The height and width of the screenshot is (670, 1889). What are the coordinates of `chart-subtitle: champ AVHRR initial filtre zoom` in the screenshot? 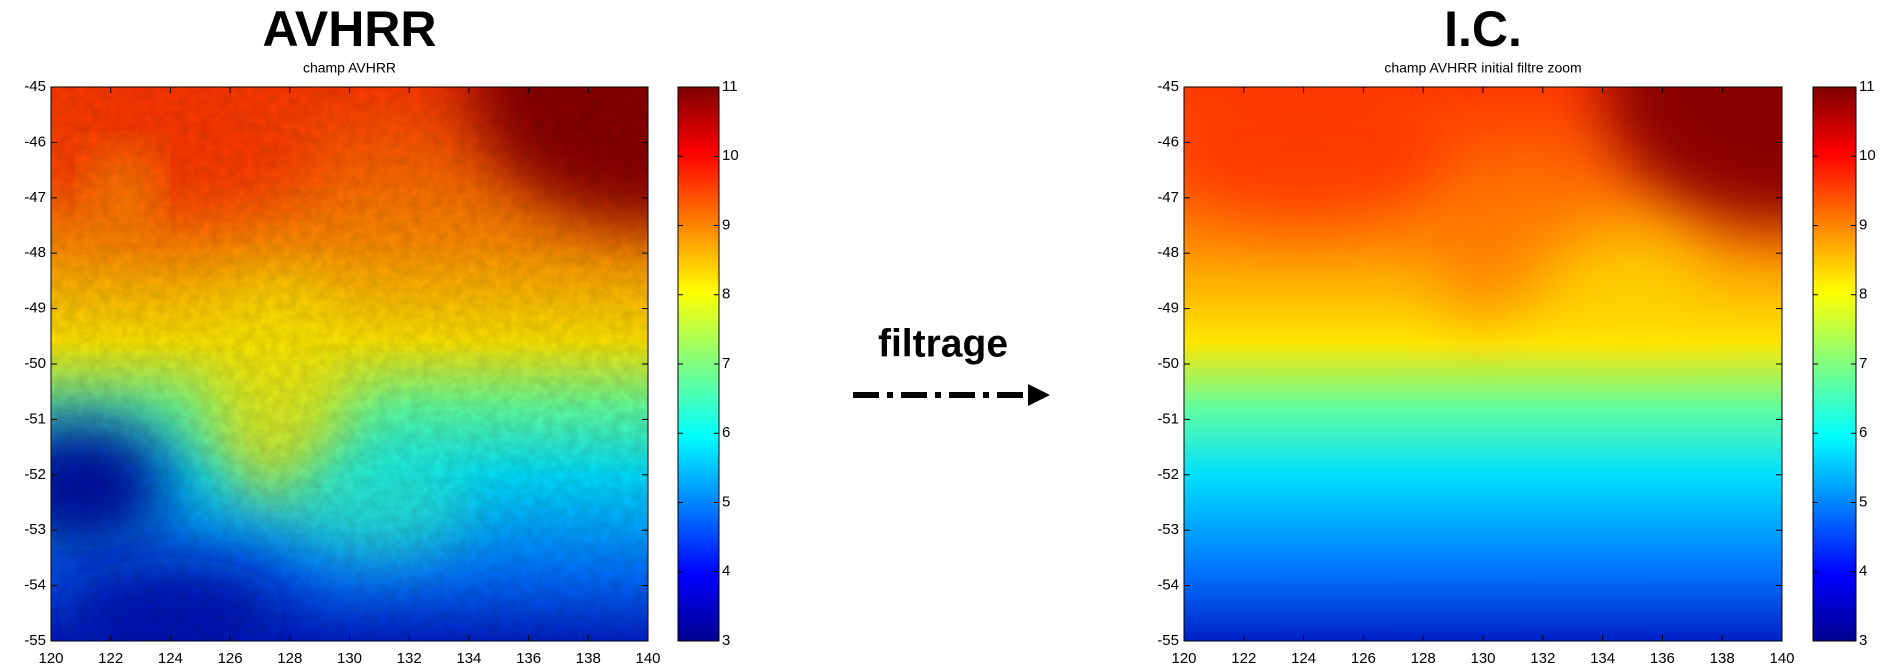 It's located at (1482, 68).